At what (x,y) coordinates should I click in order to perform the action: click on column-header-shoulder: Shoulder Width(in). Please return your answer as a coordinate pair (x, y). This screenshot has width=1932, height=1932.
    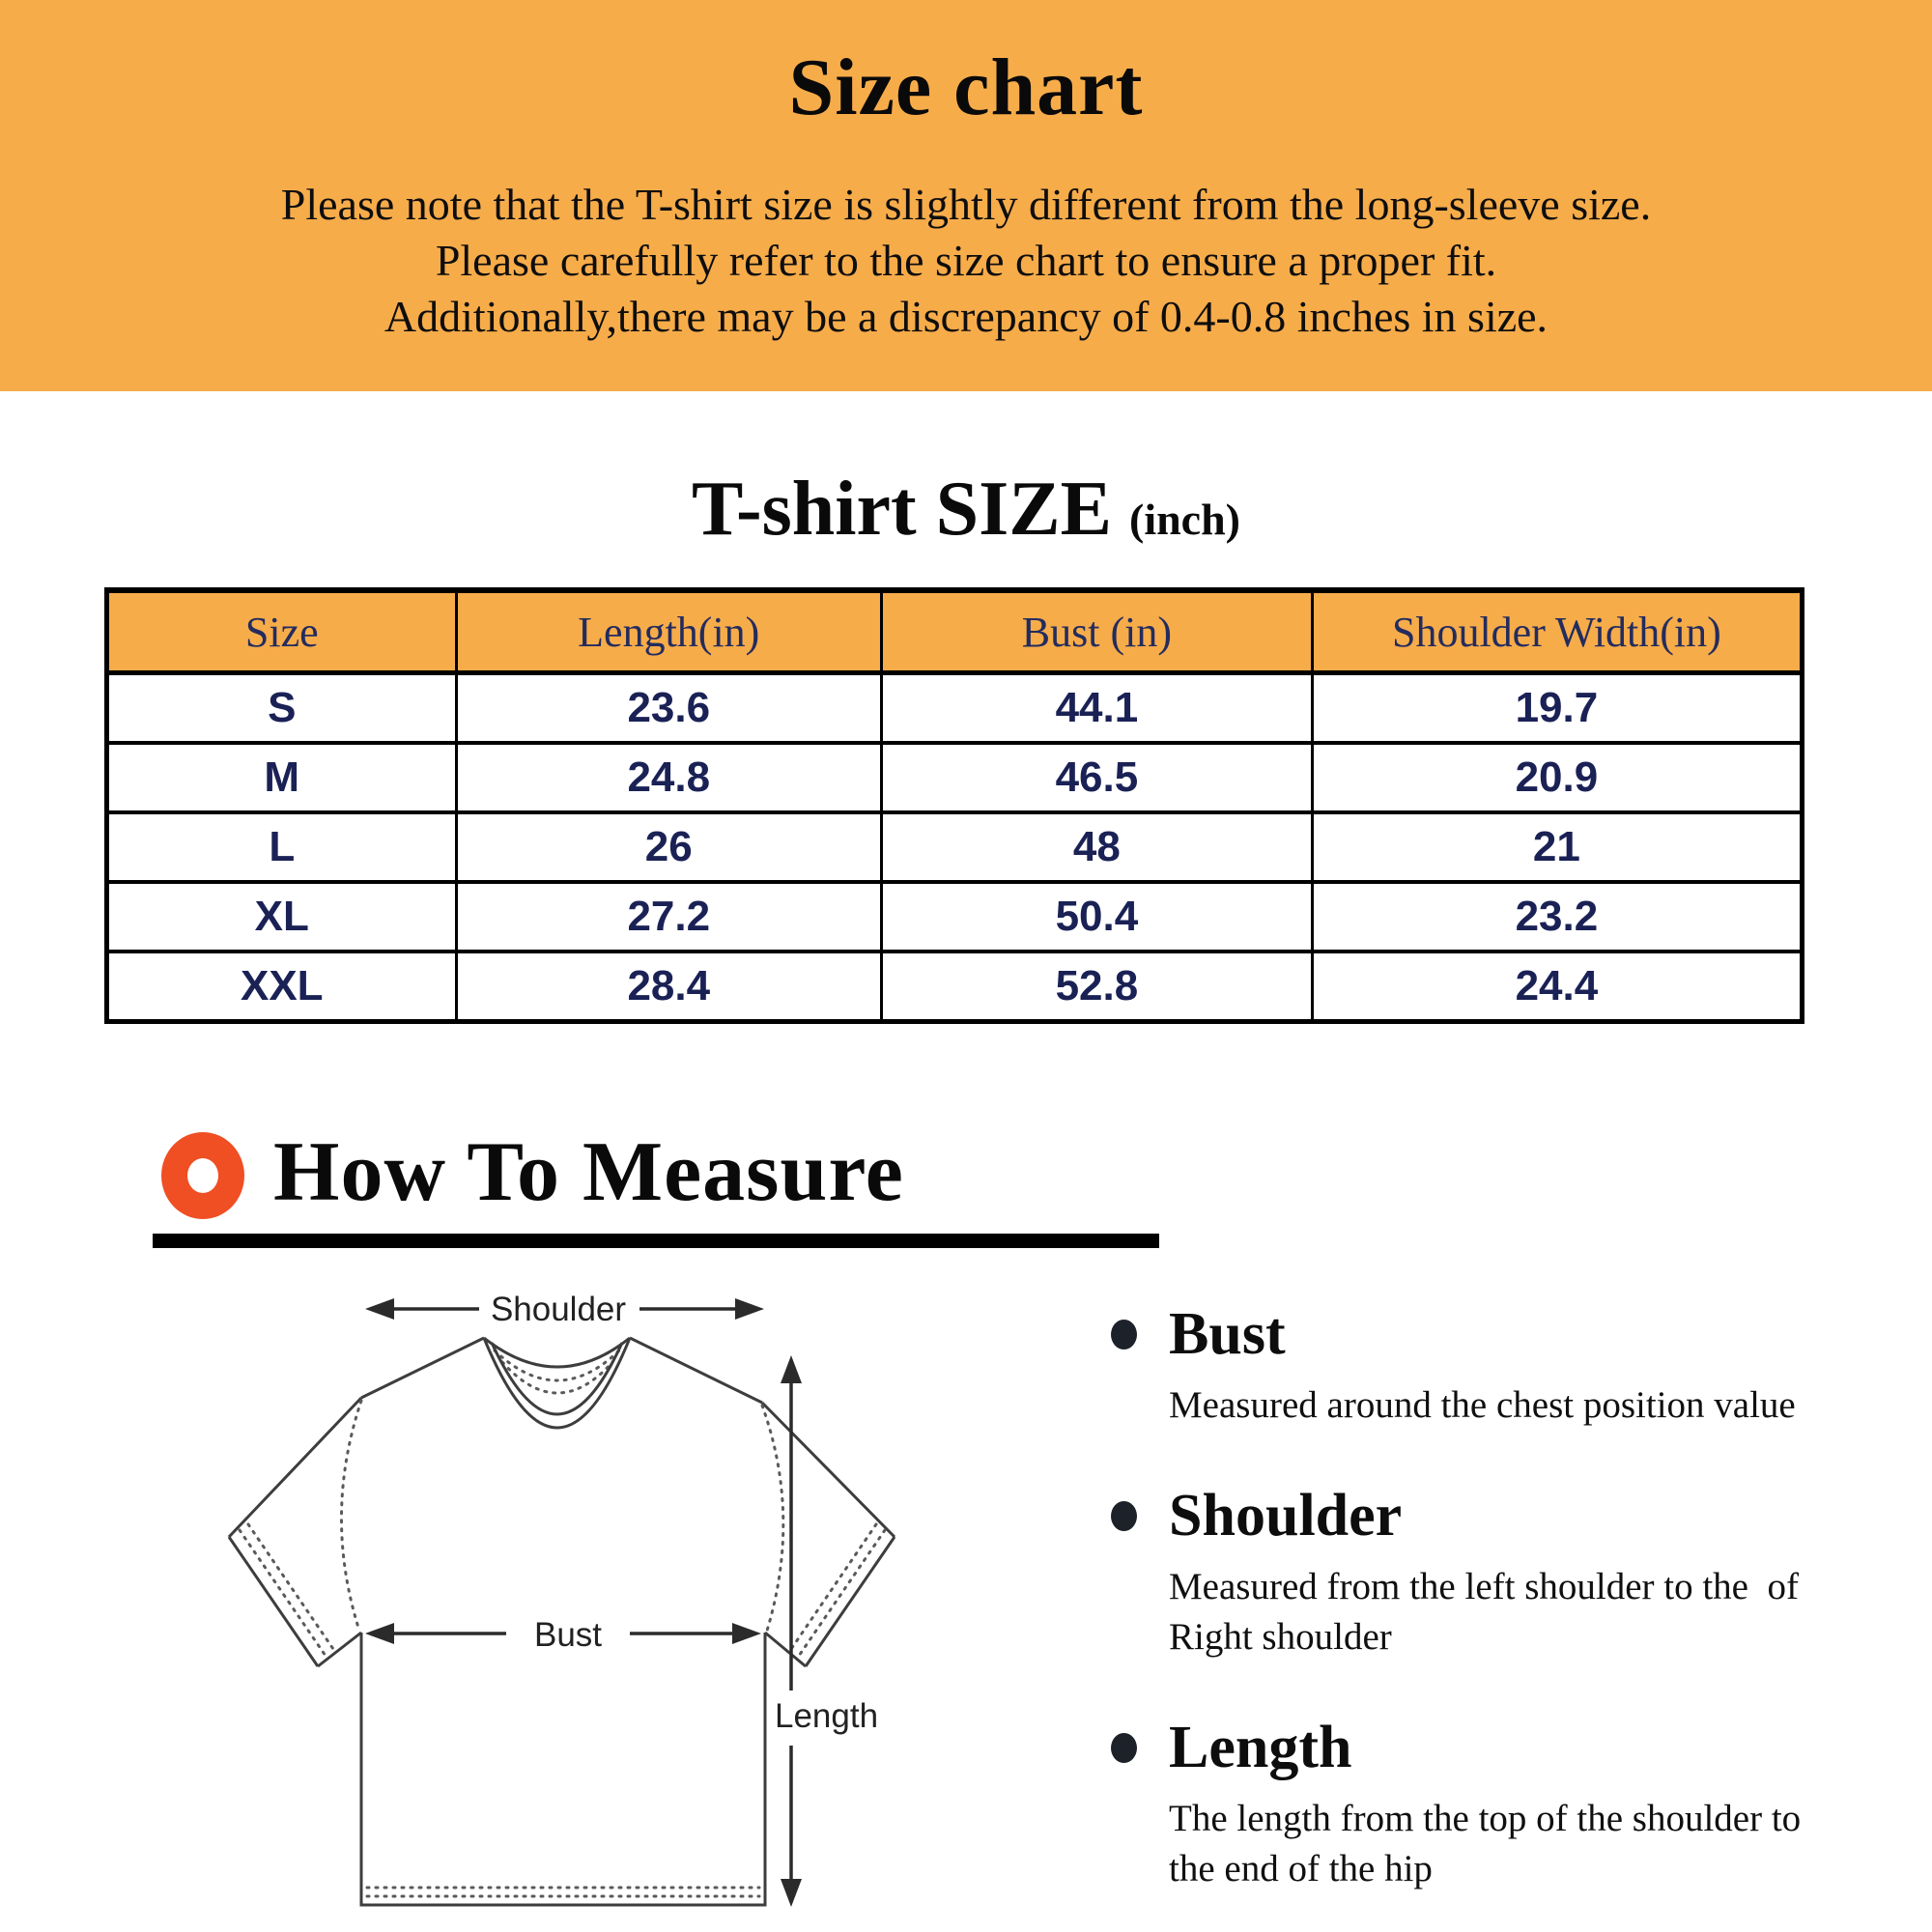
    Looking at the image, I should click on (1557, 631).